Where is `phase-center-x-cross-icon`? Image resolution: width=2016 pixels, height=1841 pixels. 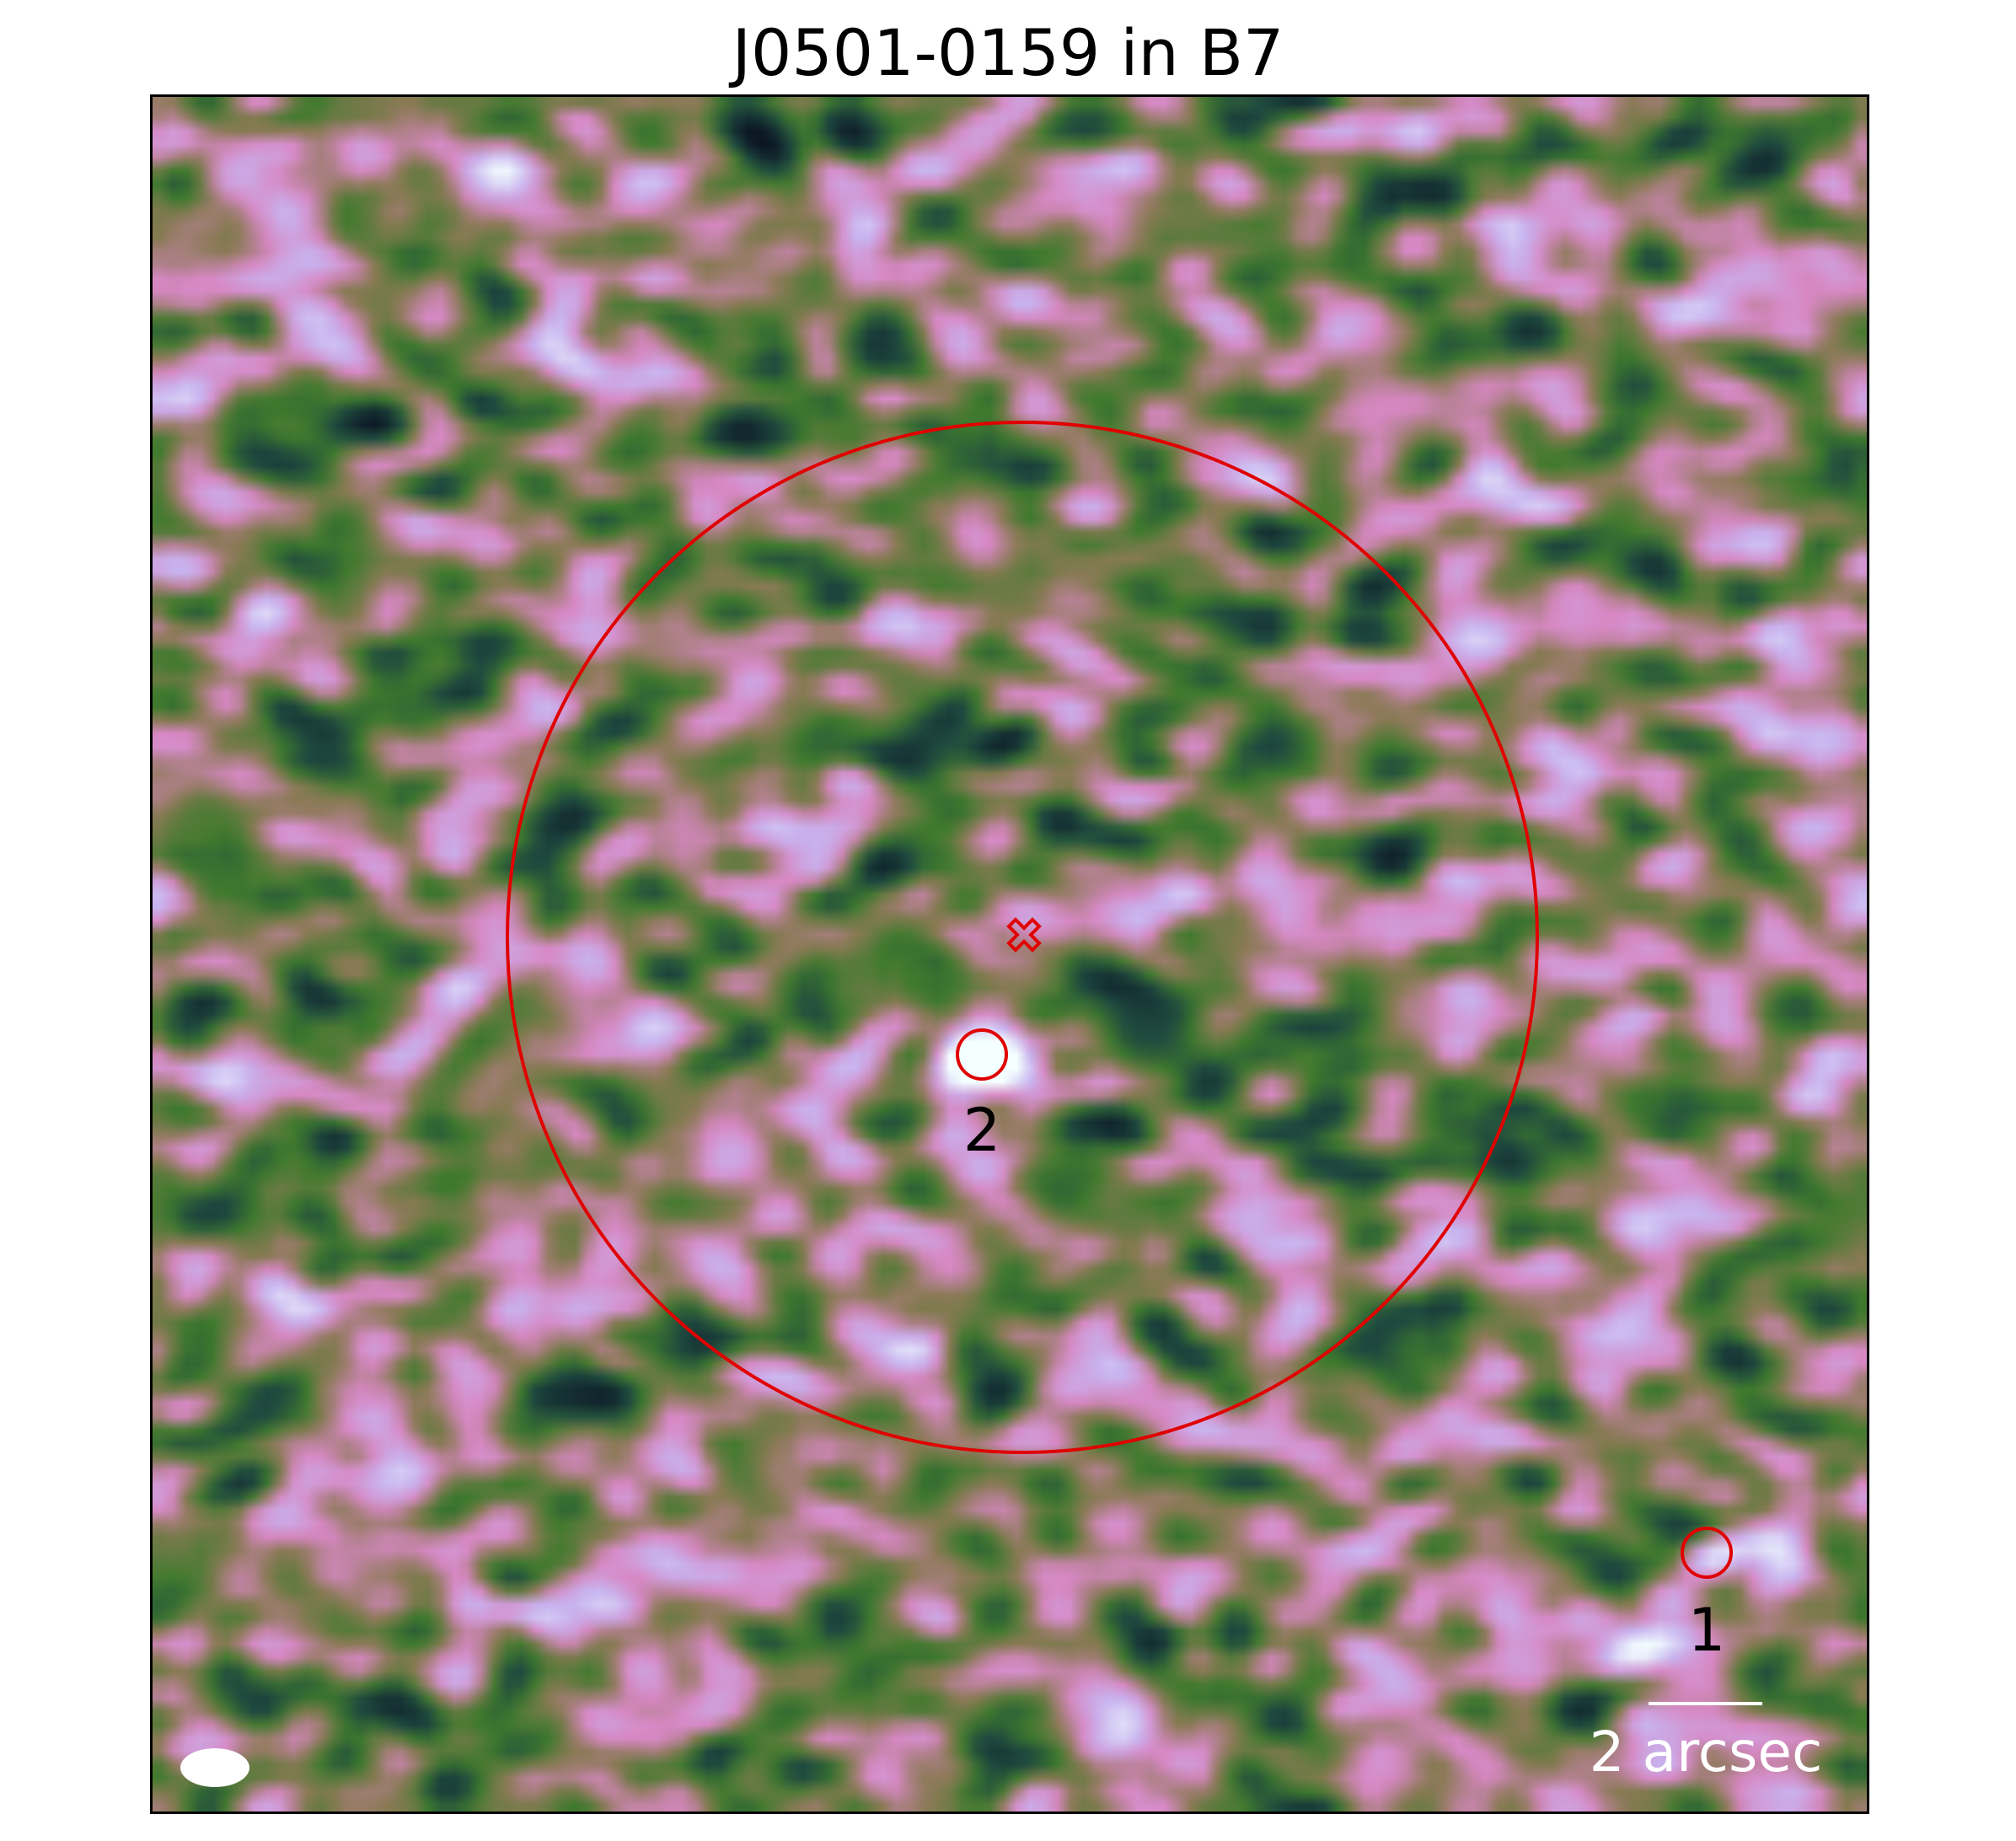 phase-center-x-cross-icon is located at coordinates (1024, 935).